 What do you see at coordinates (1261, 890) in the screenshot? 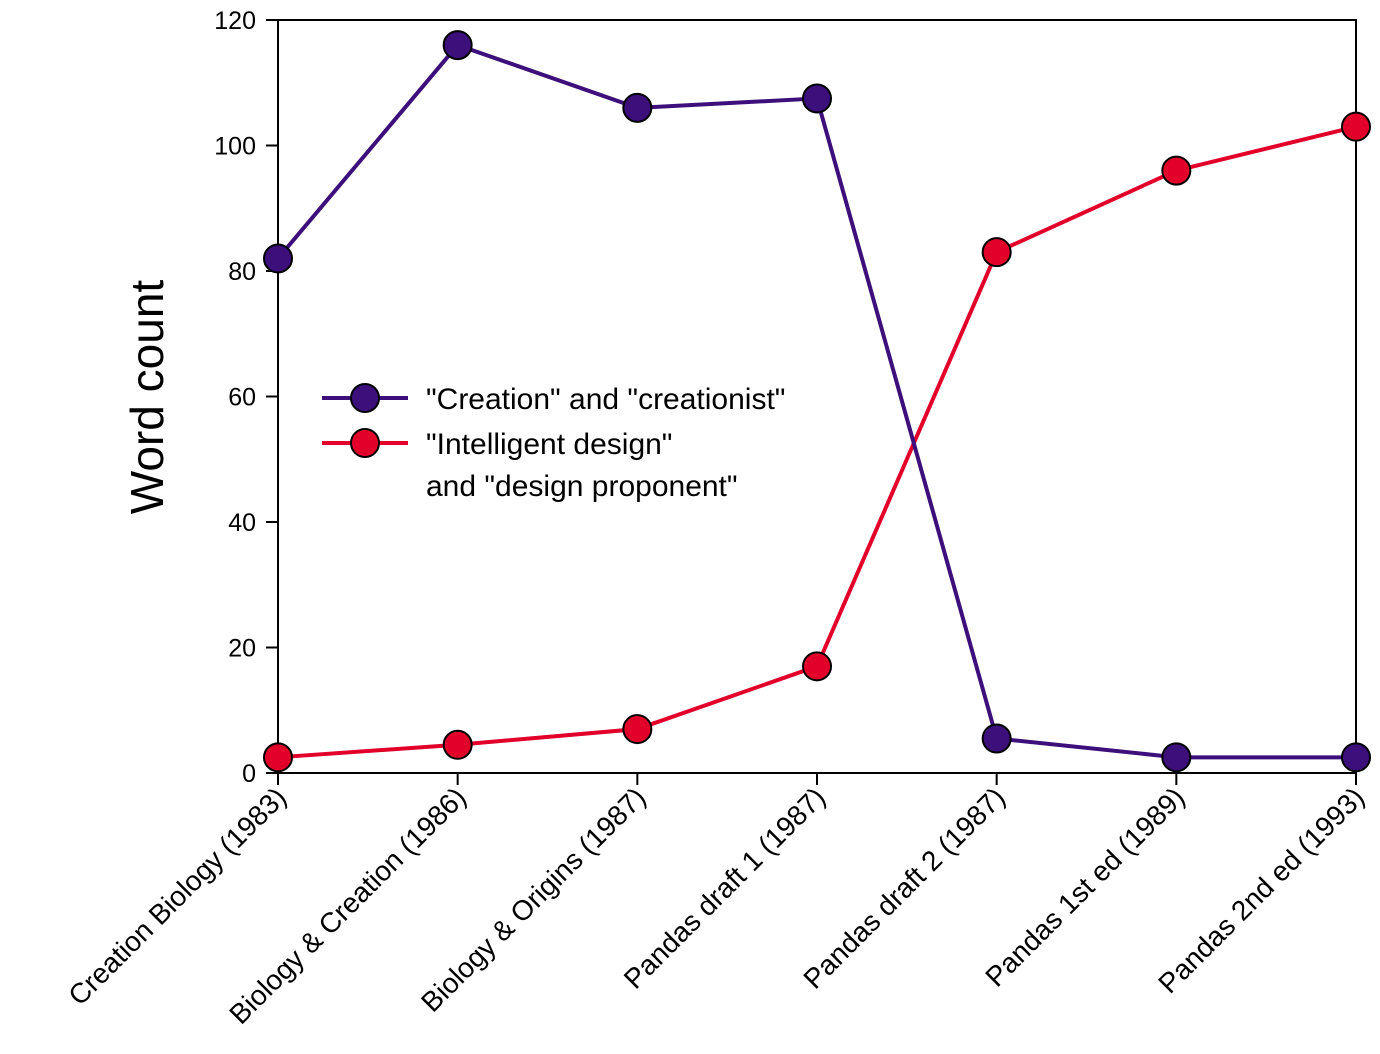
I see `x-category-label: Pandas 2nd ed (1993)` at bounding box center [1261, 890].